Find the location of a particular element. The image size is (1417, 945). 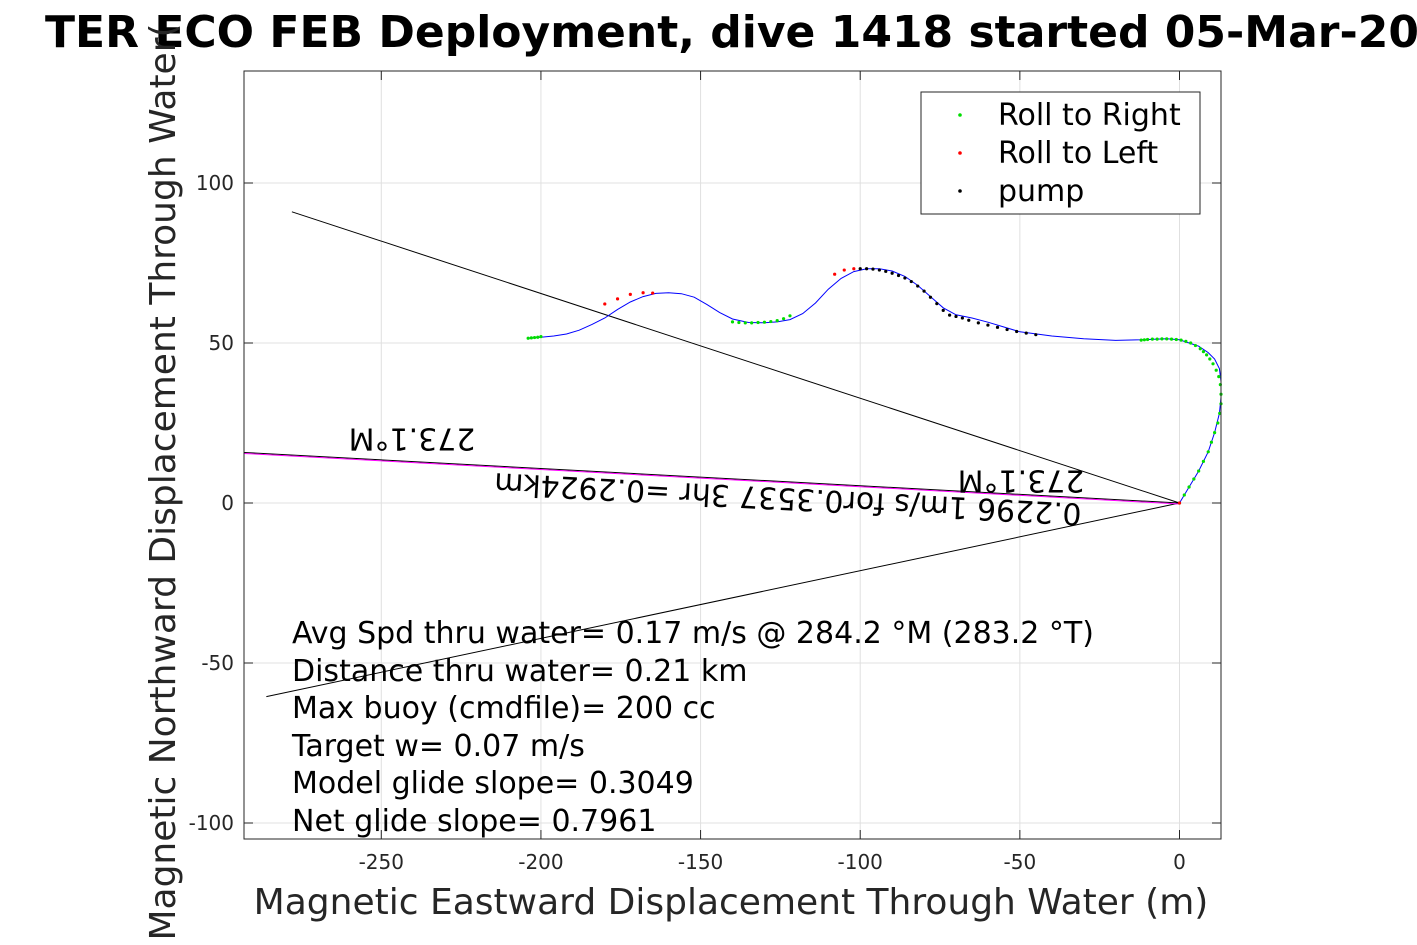

y-tick-label: 100 is located at coordinates (215, 183).